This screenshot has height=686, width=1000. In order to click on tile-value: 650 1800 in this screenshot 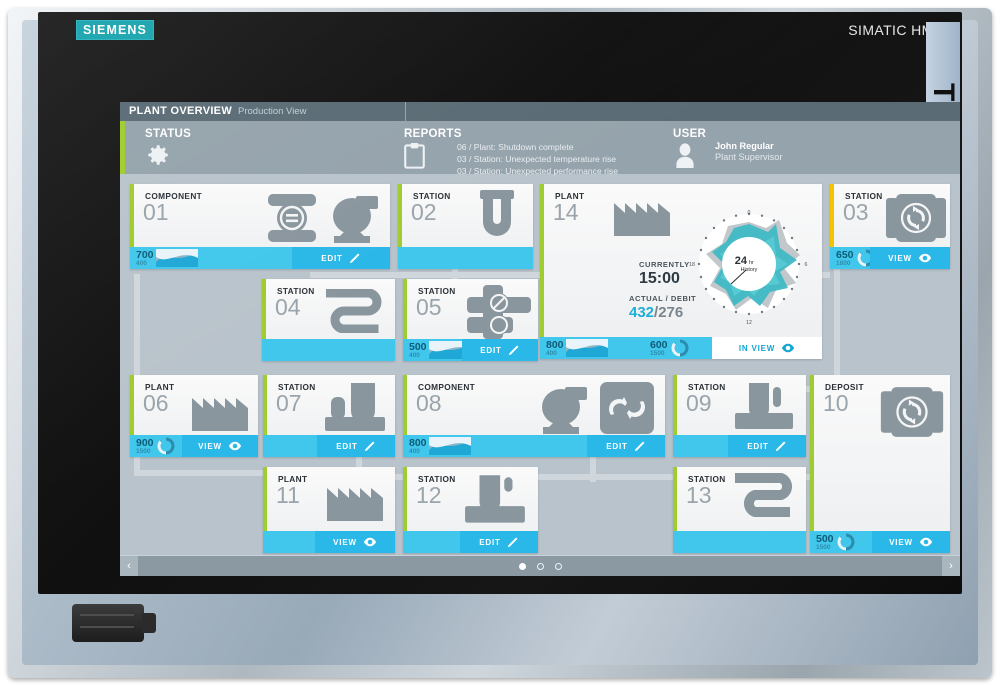, I will do `click(853, 258)`.